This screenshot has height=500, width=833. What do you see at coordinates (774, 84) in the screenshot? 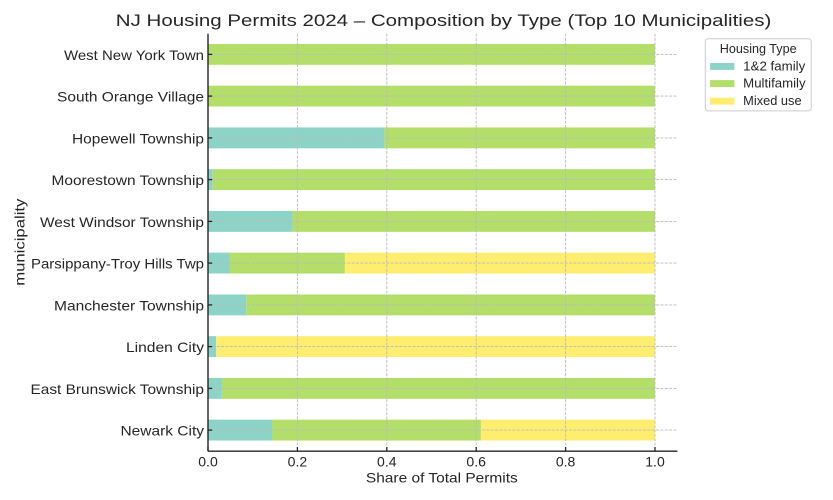
I see `svg-text: Multifamily` at bounding box center [774, 84].